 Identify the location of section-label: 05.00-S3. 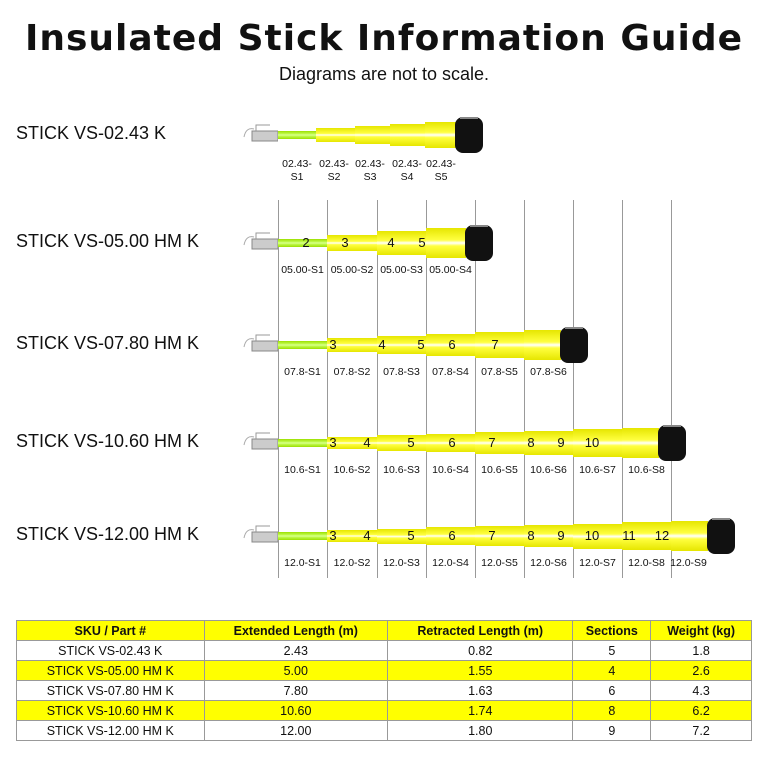
(401, 270).